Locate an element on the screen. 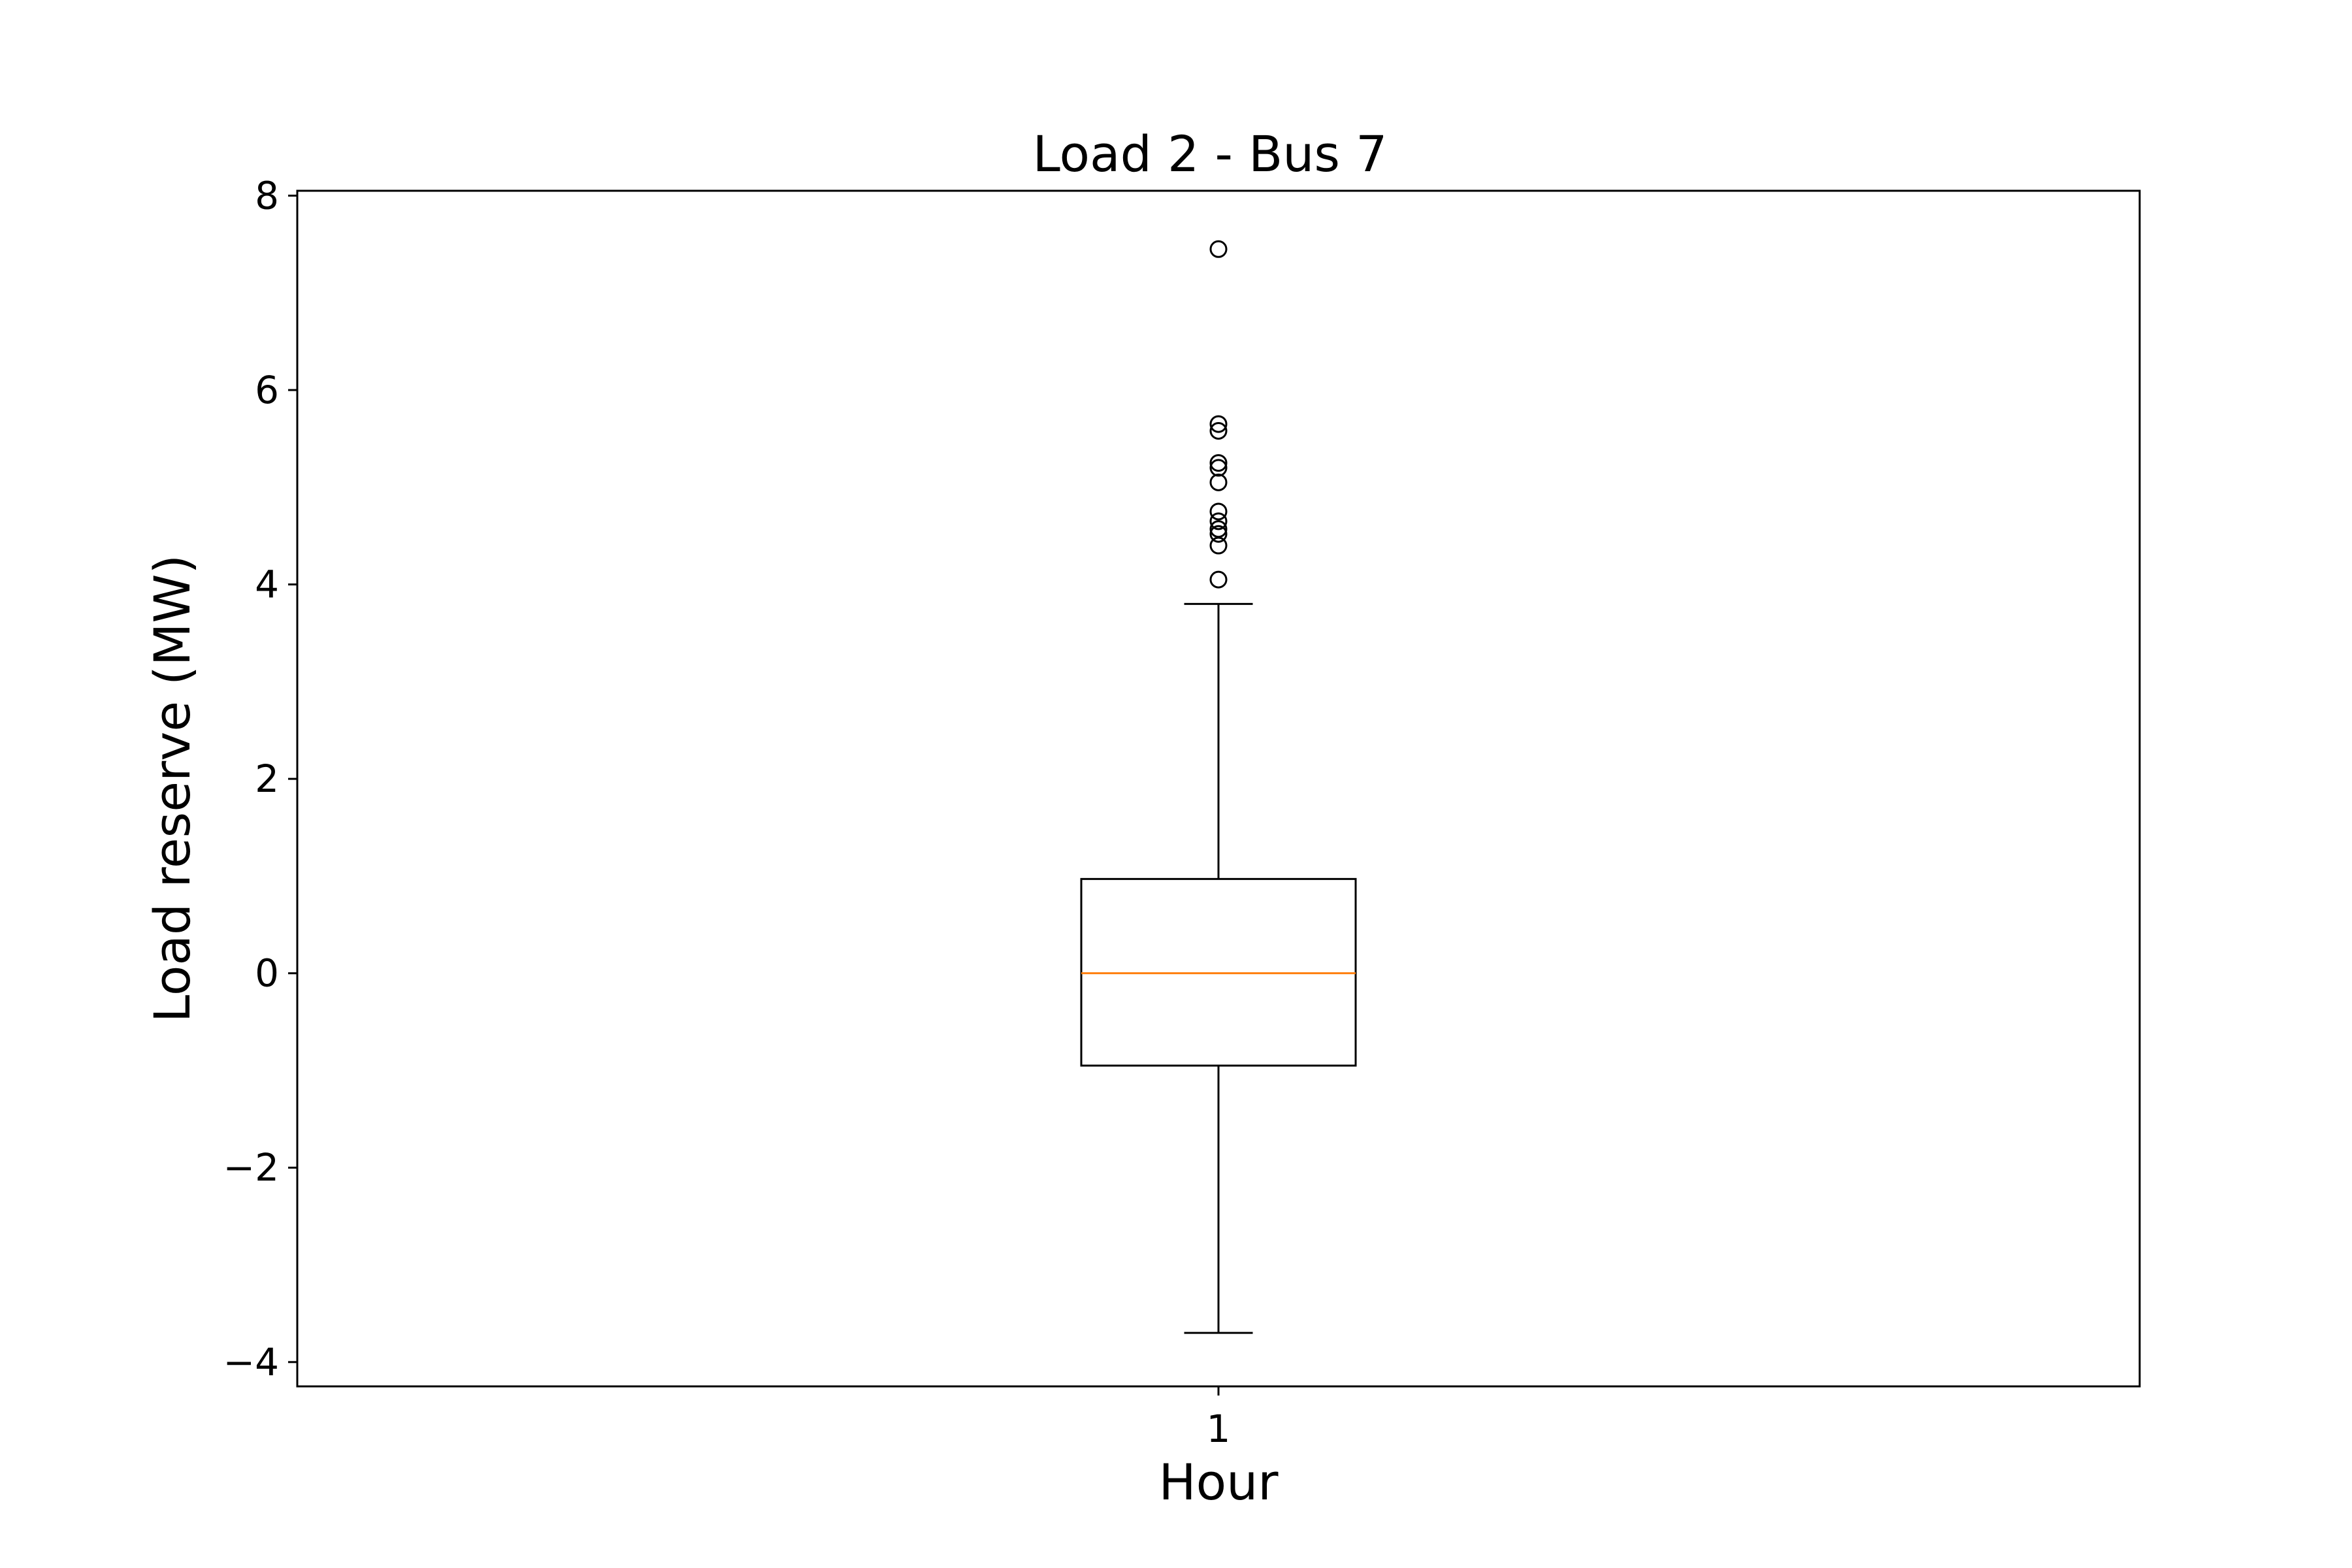 This screenshot has width=2352, height=1568. x-axis: 1 is located at coordinates (1219, 1418).